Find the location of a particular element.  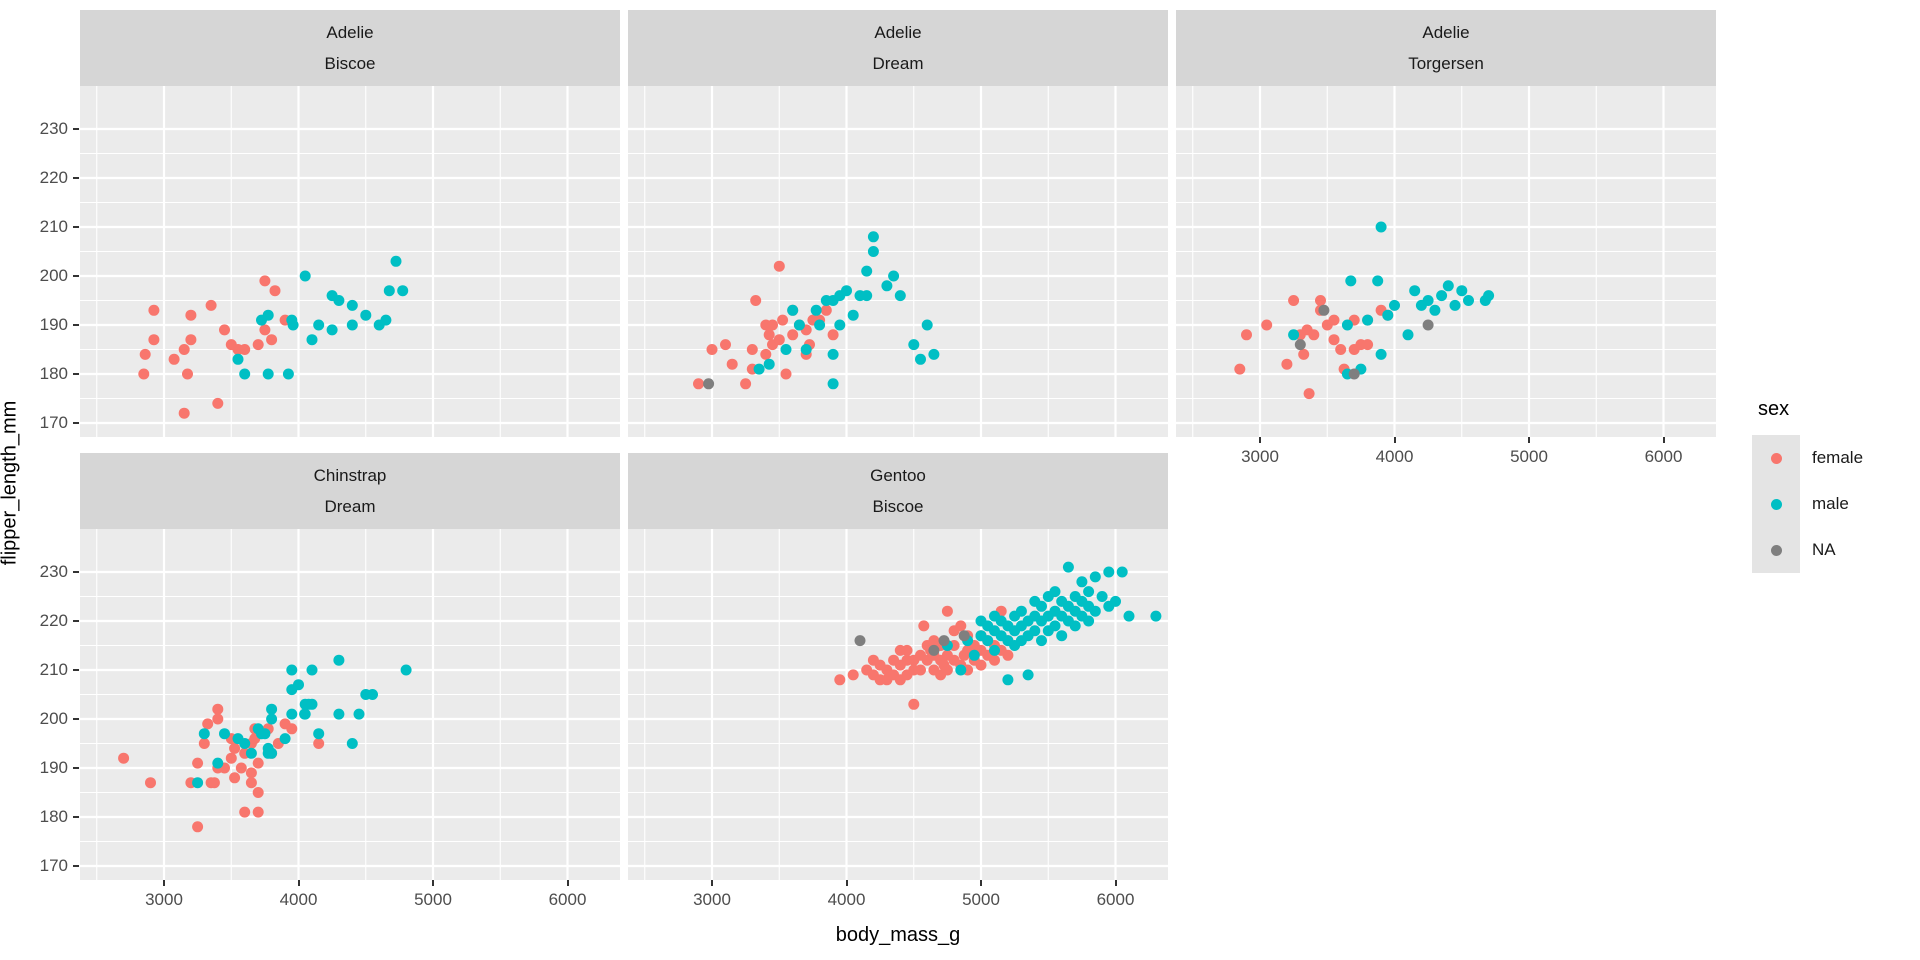

legend-entry-na: NA is located at coordinates (1807, 550).